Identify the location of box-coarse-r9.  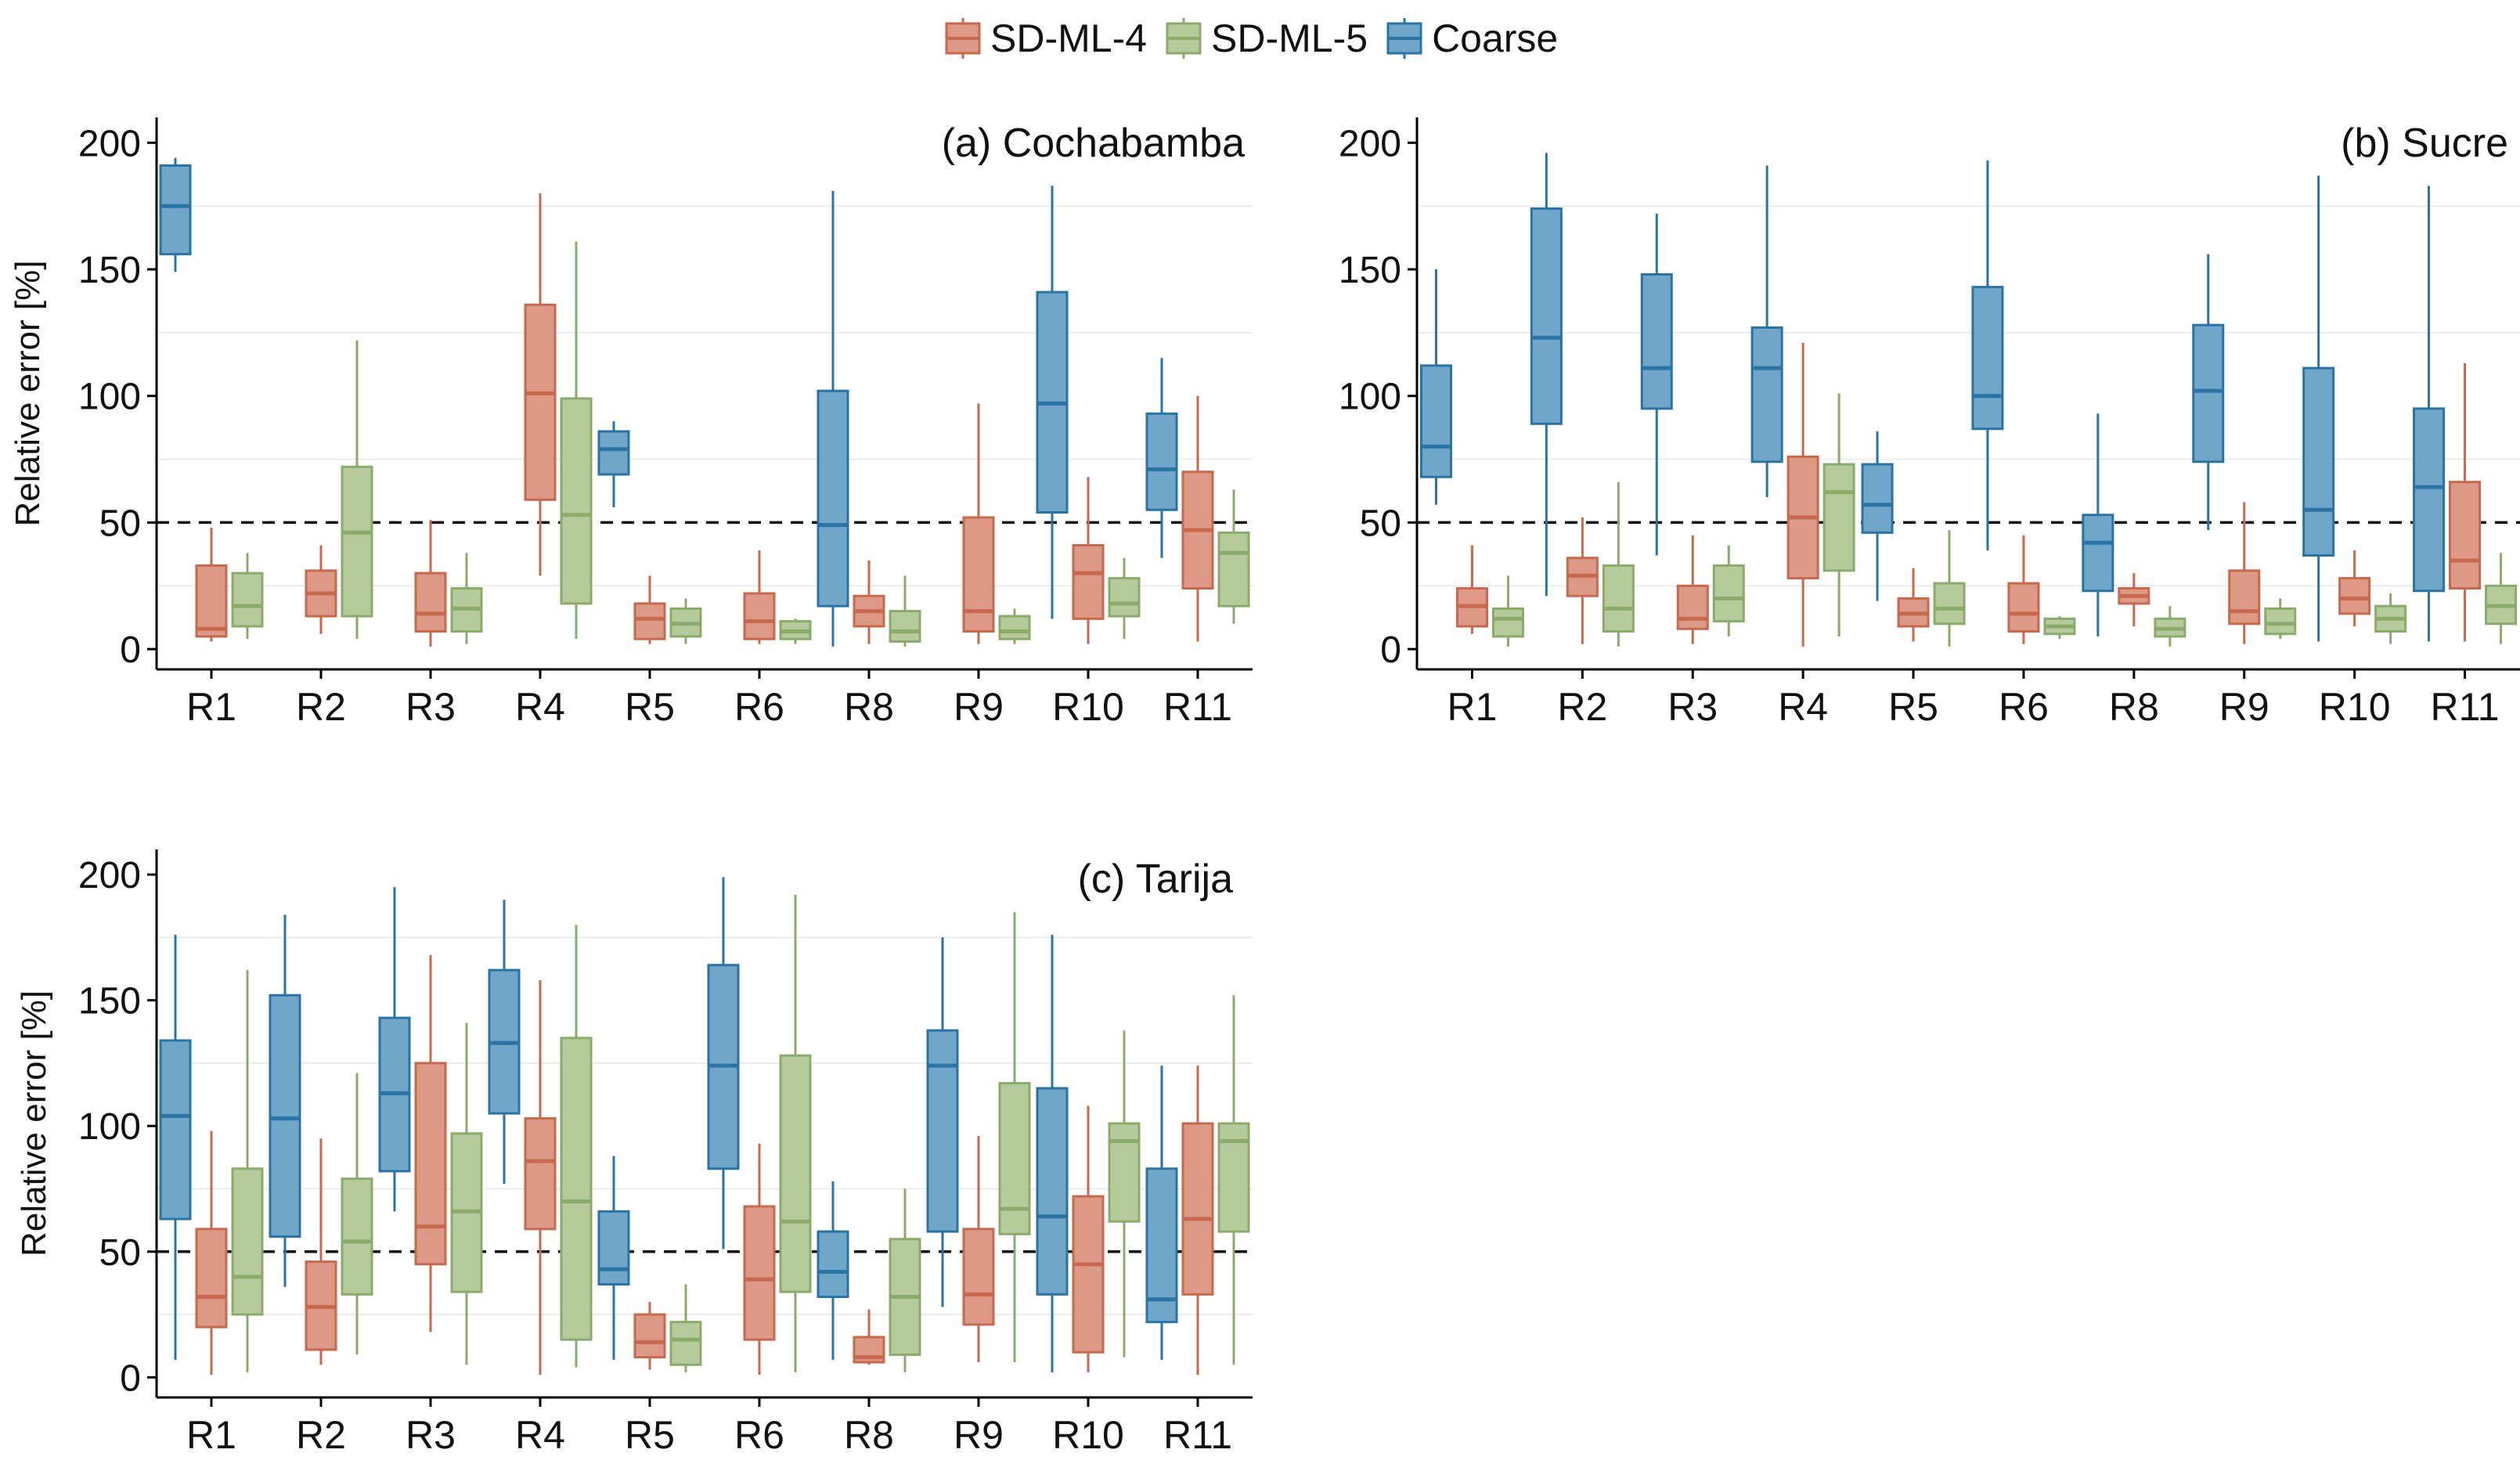
(2208, 392).